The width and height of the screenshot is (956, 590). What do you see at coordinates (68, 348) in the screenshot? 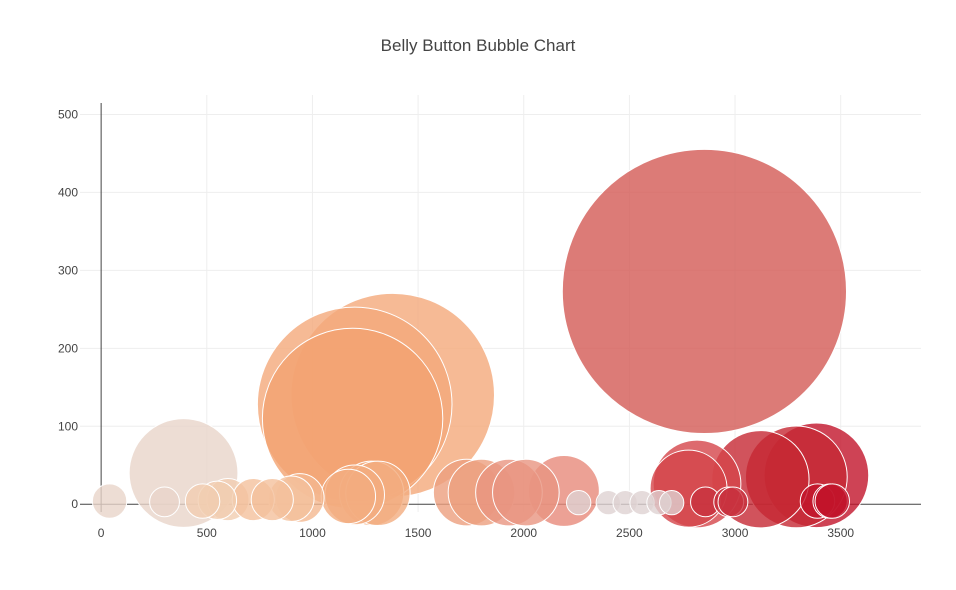
I see `y-tick-label: 200` at bounding box center [68, 348].